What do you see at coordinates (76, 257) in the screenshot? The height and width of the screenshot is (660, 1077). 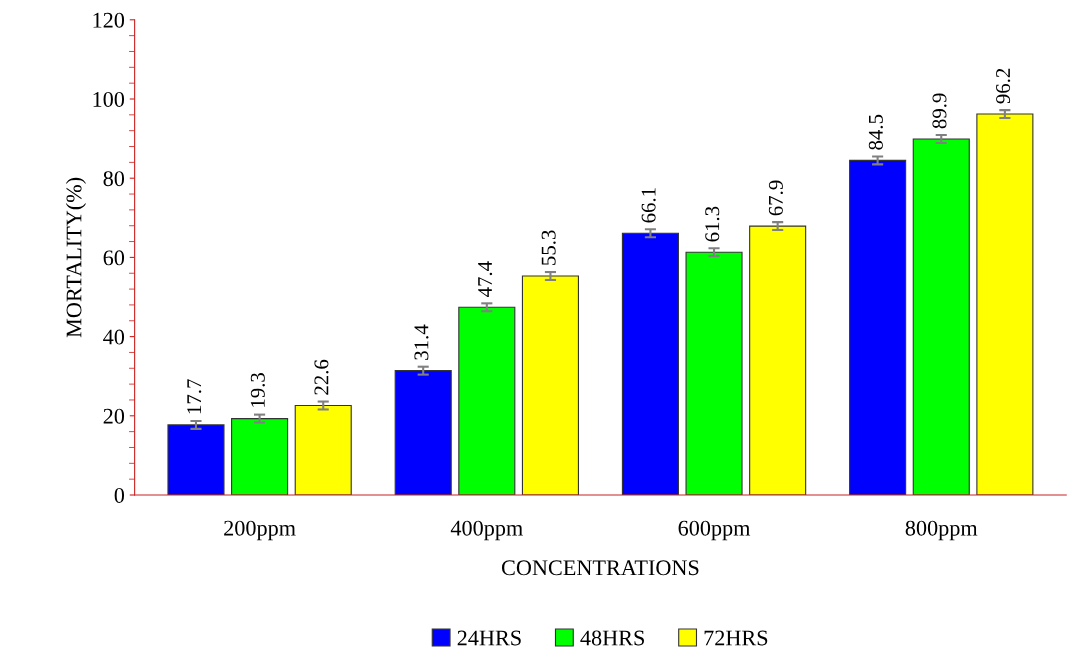 I see `y-axis-title: MORTALITY(%)` at bounding box center [76, 257].